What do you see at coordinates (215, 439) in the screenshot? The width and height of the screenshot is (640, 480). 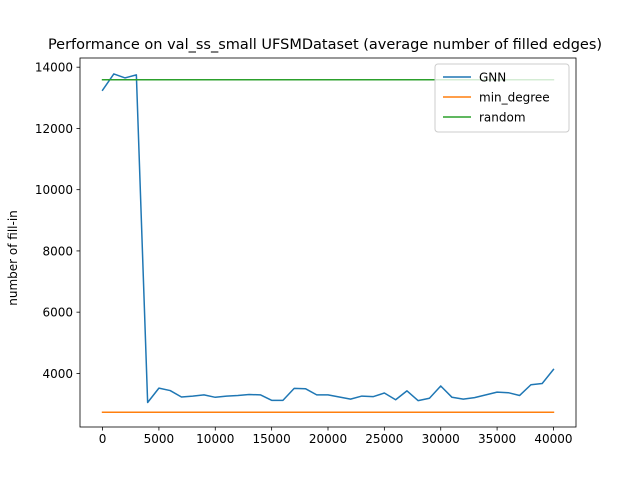 I see `x-tick-label-10000: 10000` at bounding box center [215, 439].